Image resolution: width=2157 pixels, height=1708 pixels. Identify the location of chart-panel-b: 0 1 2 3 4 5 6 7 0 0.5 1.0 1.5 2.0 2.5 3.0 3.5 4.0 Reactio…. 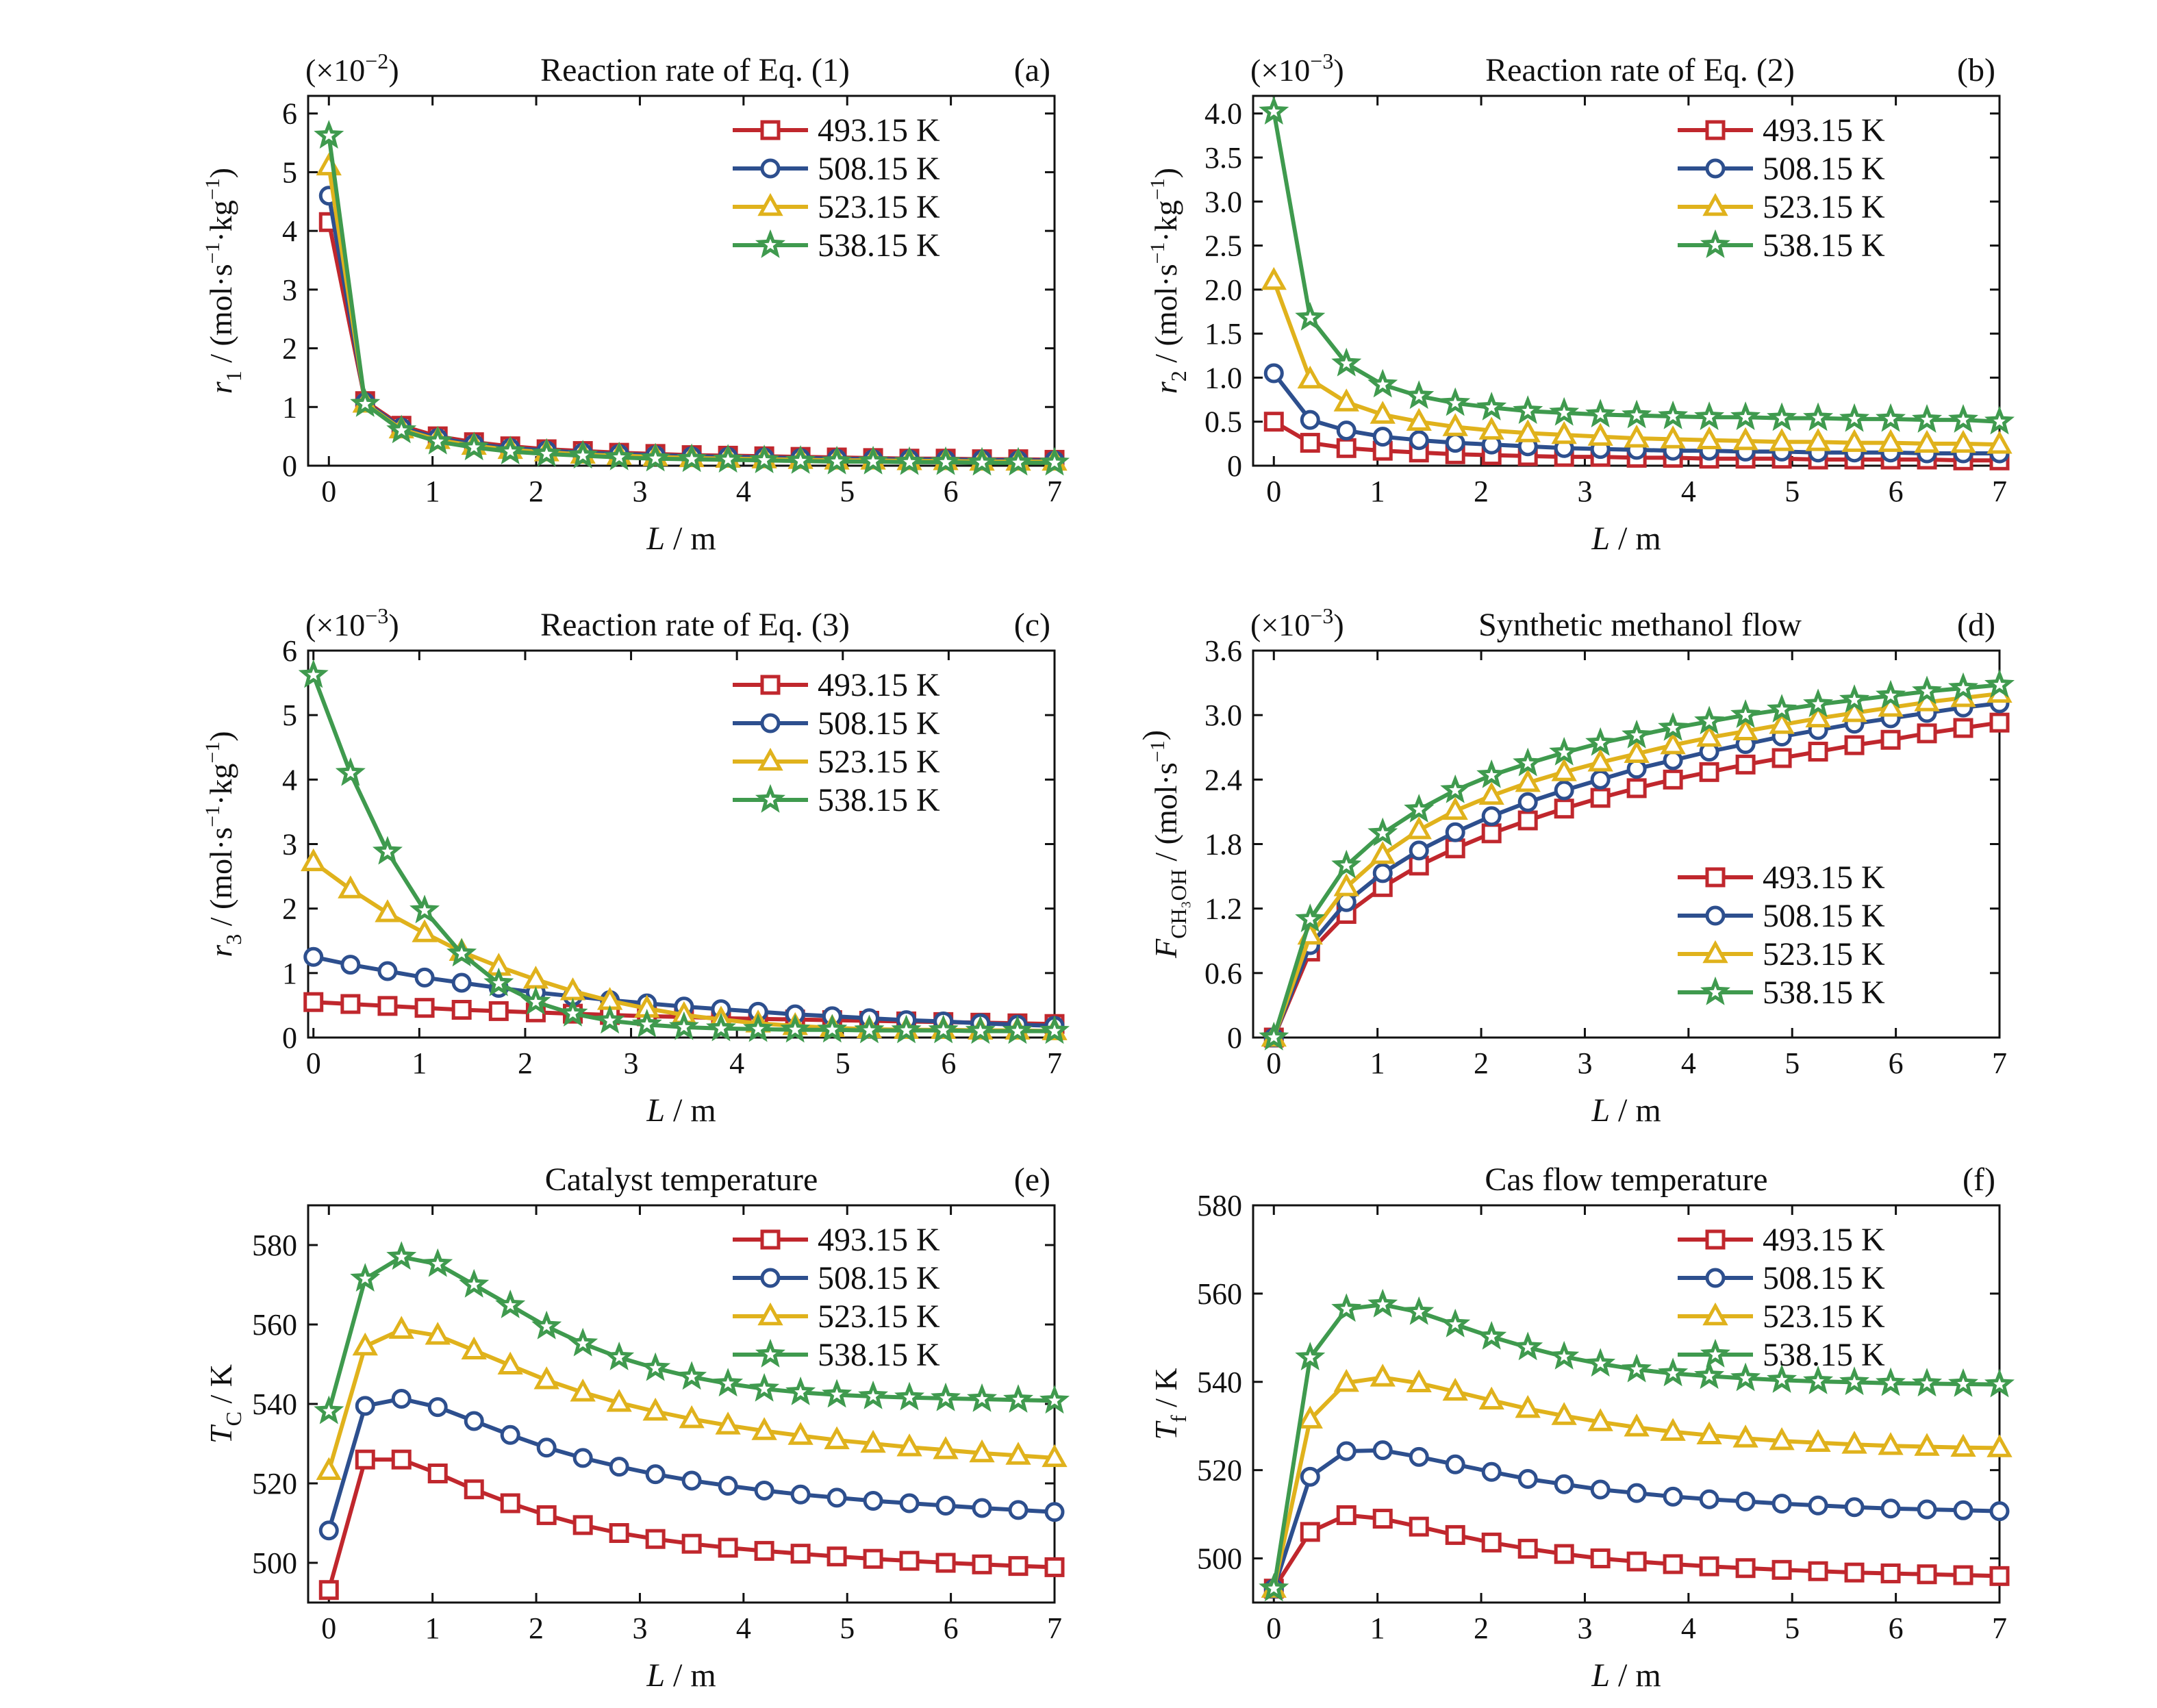
(1580, 303).